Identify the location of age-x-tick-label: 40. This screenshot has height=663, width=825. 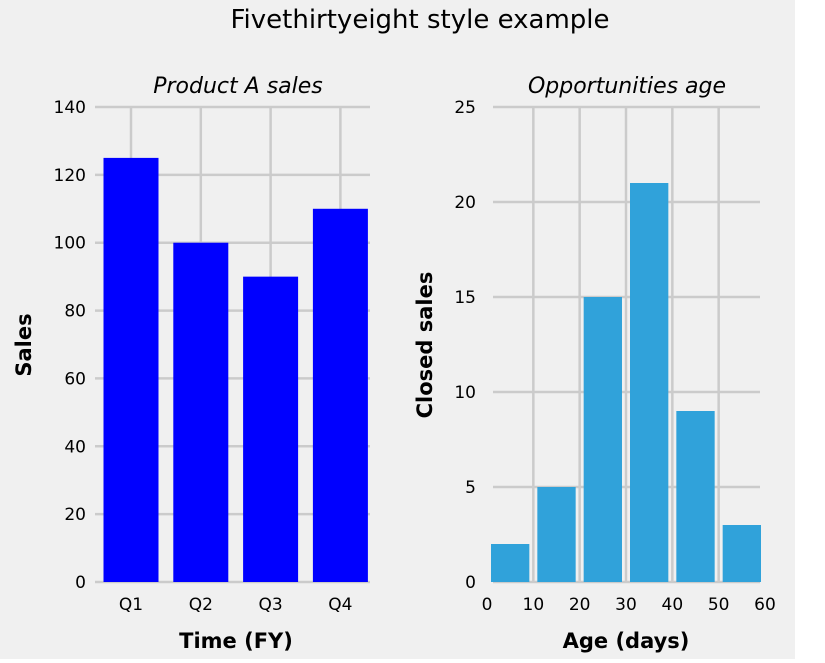
(673, 605).